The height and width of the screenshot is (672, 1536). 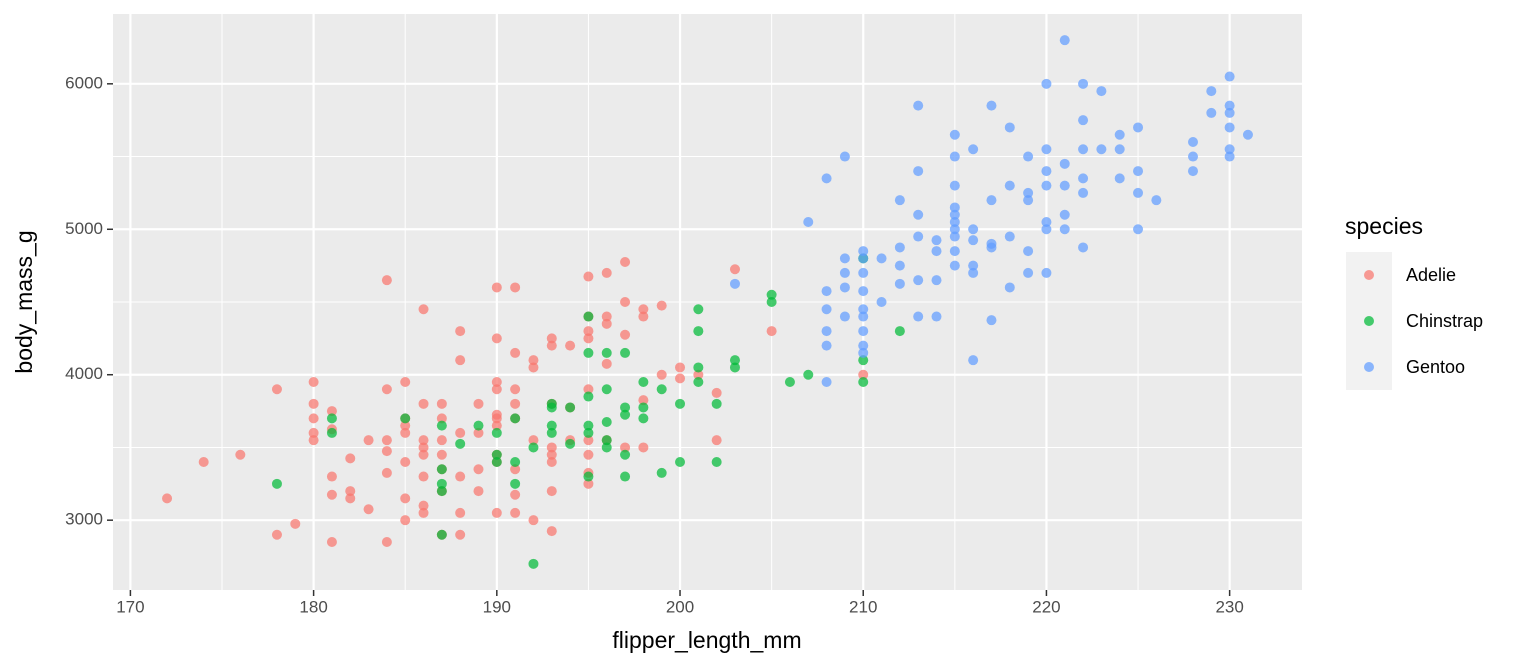 I want to click on y-tick-label: 3000, so click(x=84, y=519).